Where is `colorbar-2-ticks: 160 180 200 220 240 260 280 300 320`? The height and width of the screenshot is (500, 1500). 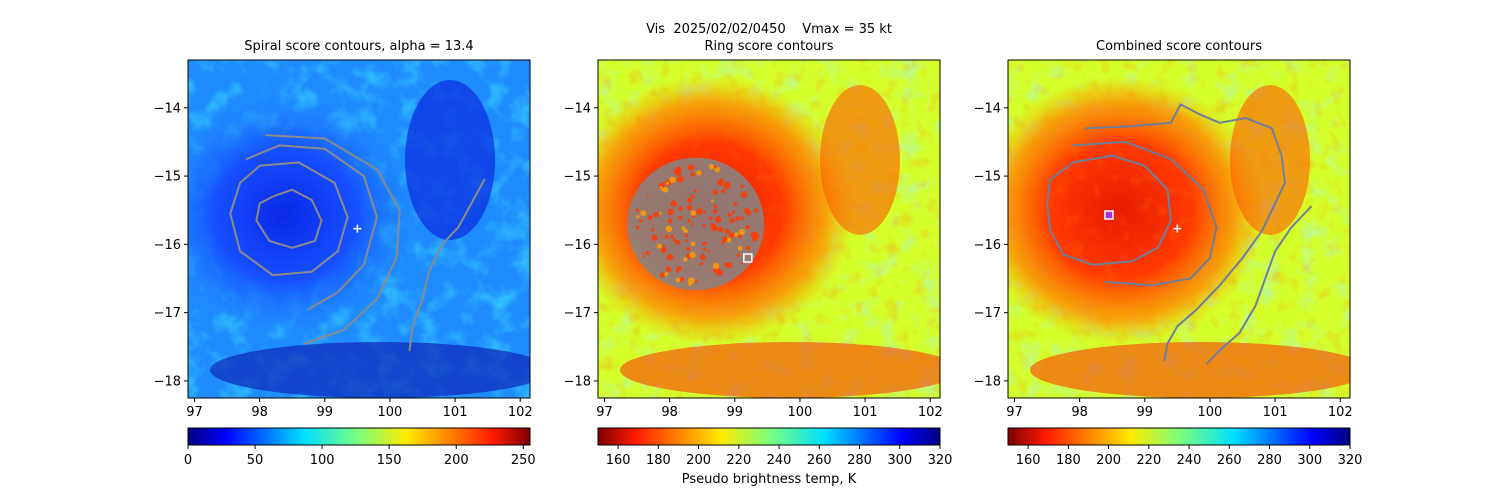 colorbar-2-ticks: 160 180 200 220 240 260 280 300 320 is located at coordinates (779, 456).